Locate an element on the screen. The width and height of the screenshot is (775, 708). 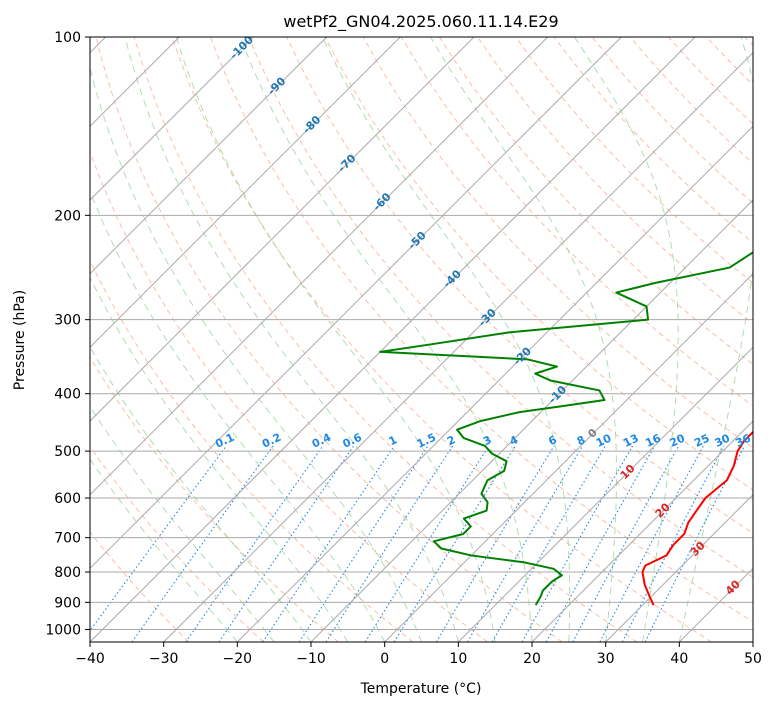
y-tick-label: 600 is located at coordinates (67, 499).